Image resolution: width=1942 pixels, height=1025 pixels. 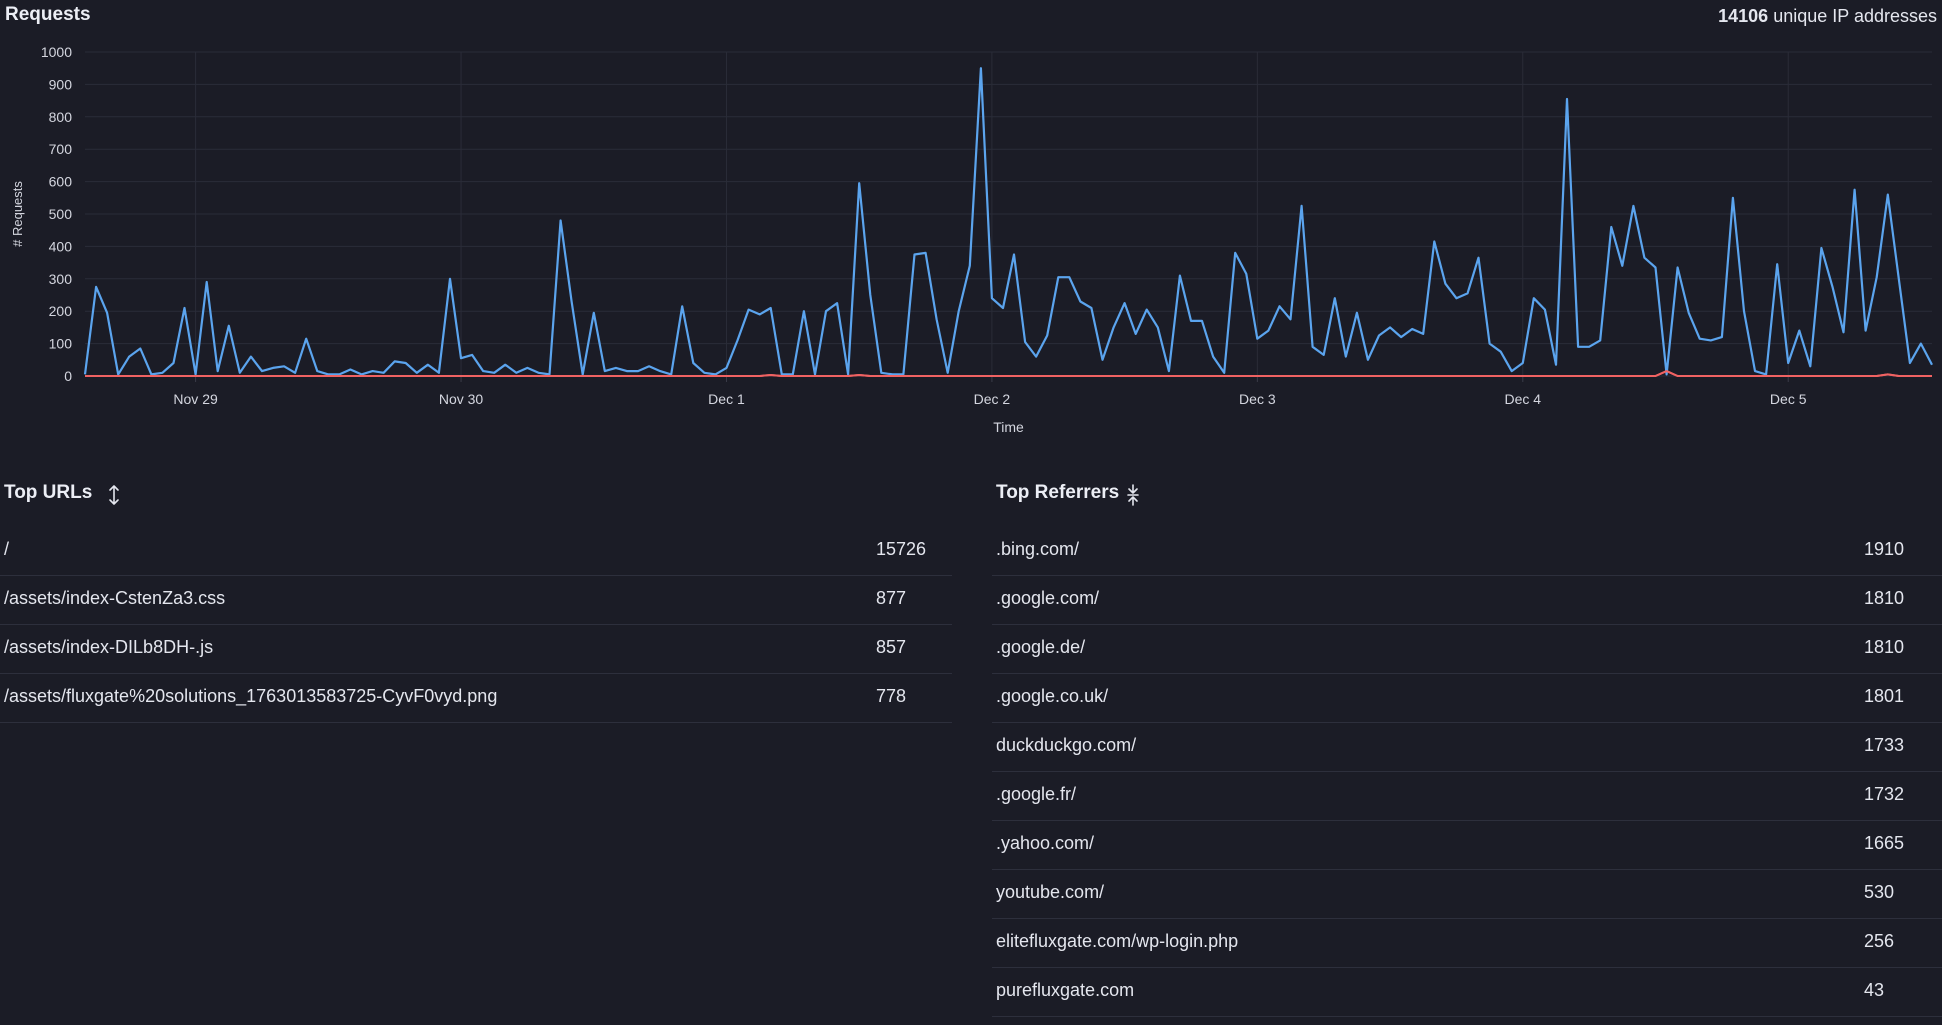 What do you see at coordinates (1066, 745) in the screenshot?
I see `row-label: duckduckgo.com/` at bounding box center [1066, 745].